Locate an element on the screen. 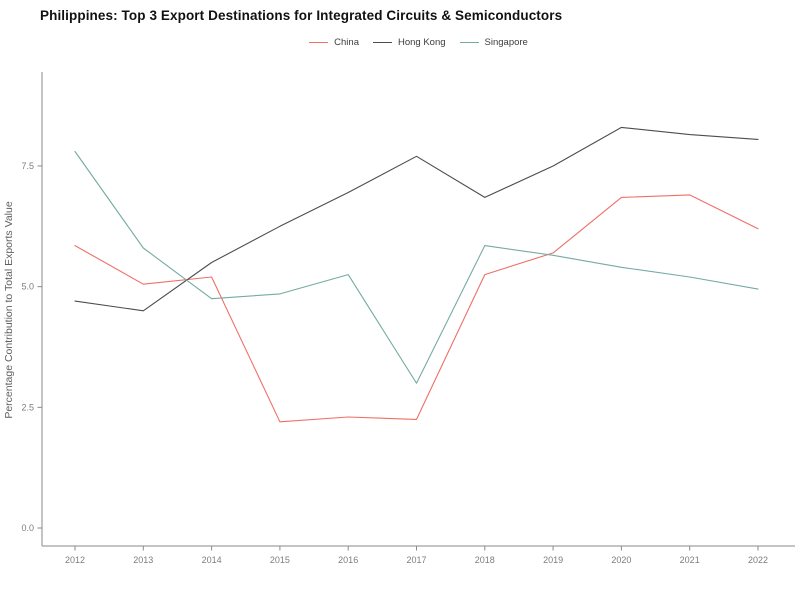 This screenshot has height=589, width=800. legend-item-singapore: Singapore is located at coordinates (493, 42).